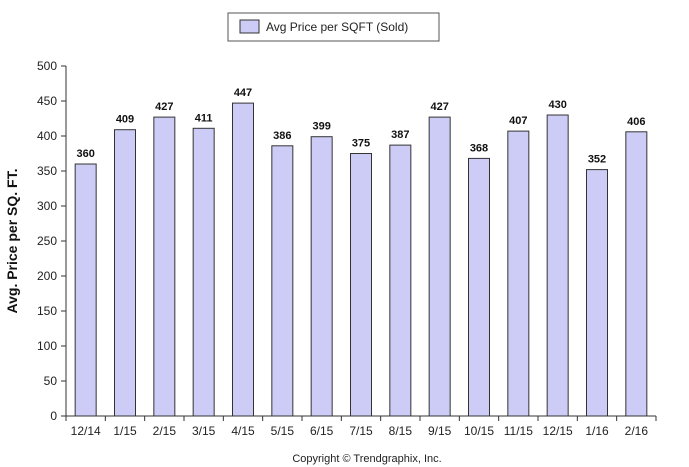  What do you see at coordinates (337, 27) in the screenshot?
I see `legend-label: Avg Price per SQFT (Sold)` at bounding box center [337, 27].